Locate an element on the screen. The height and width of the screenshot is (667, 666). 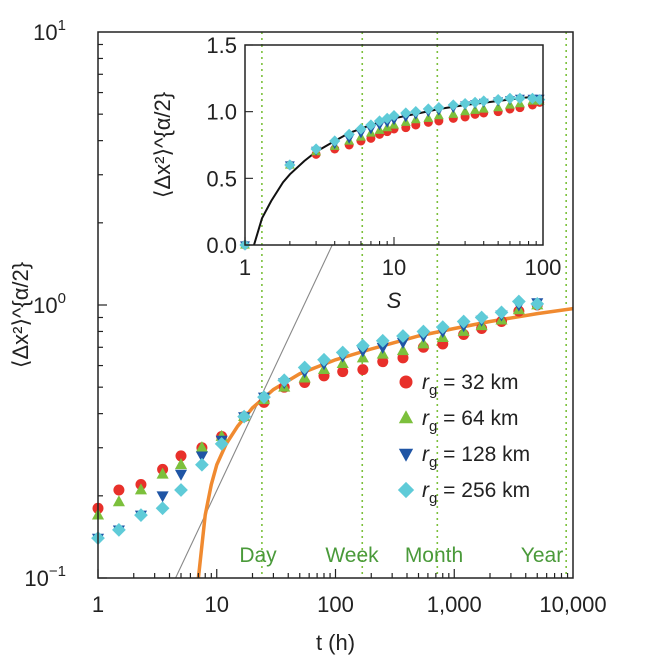
legend-value: = 128 km is located at coordinates (483, 454).